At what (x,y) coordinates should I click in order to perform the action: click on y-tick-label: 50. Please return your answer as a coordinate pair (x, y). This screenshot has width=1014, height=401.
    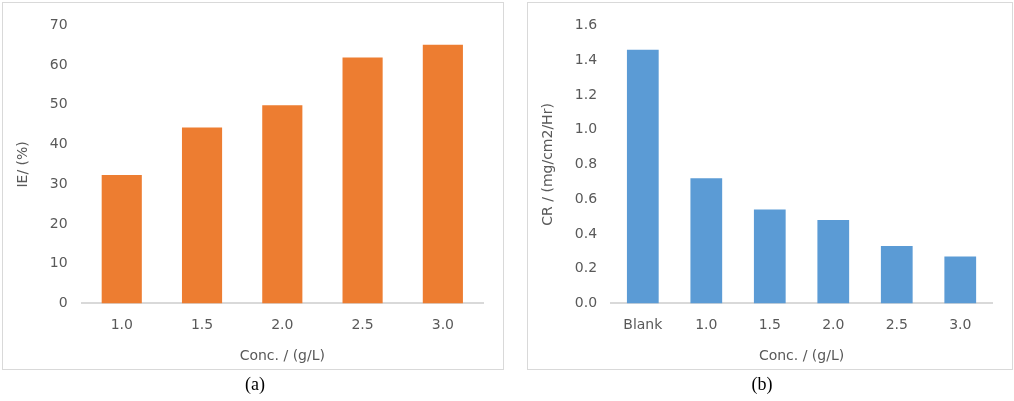
    Looking at the image, I should click on (58, 103).